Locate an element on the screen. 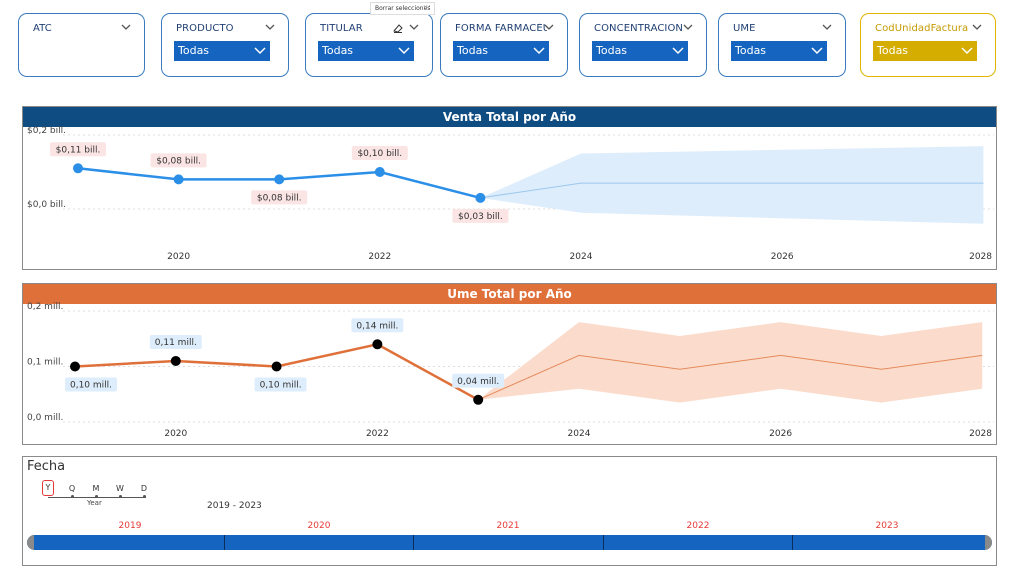  timeline-year-label: 2020 is located at coordinates (319, 526).